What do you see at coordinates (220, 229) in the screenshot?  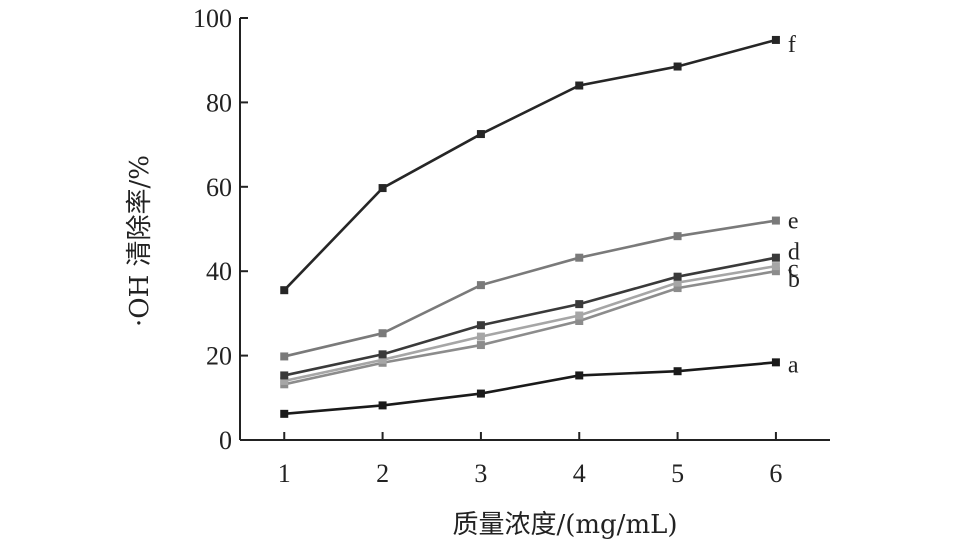 I see `y-ticks: 0 20 40 60 80 100` at bounding box center [220, 229].